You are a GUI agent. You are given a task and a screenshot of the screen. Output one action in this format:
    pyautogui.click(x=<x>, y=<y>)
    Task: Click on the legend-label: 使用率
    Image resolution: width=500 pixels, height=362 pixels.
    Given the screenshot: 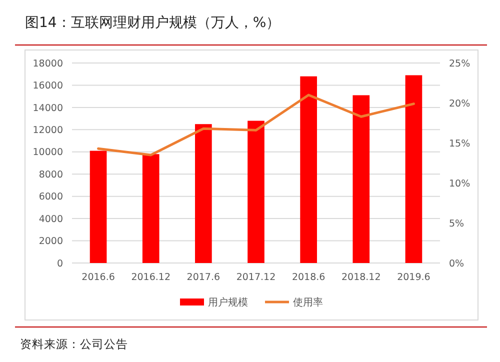 What is the action you would take?
    pyautogui.click(x=308, y=302)
    